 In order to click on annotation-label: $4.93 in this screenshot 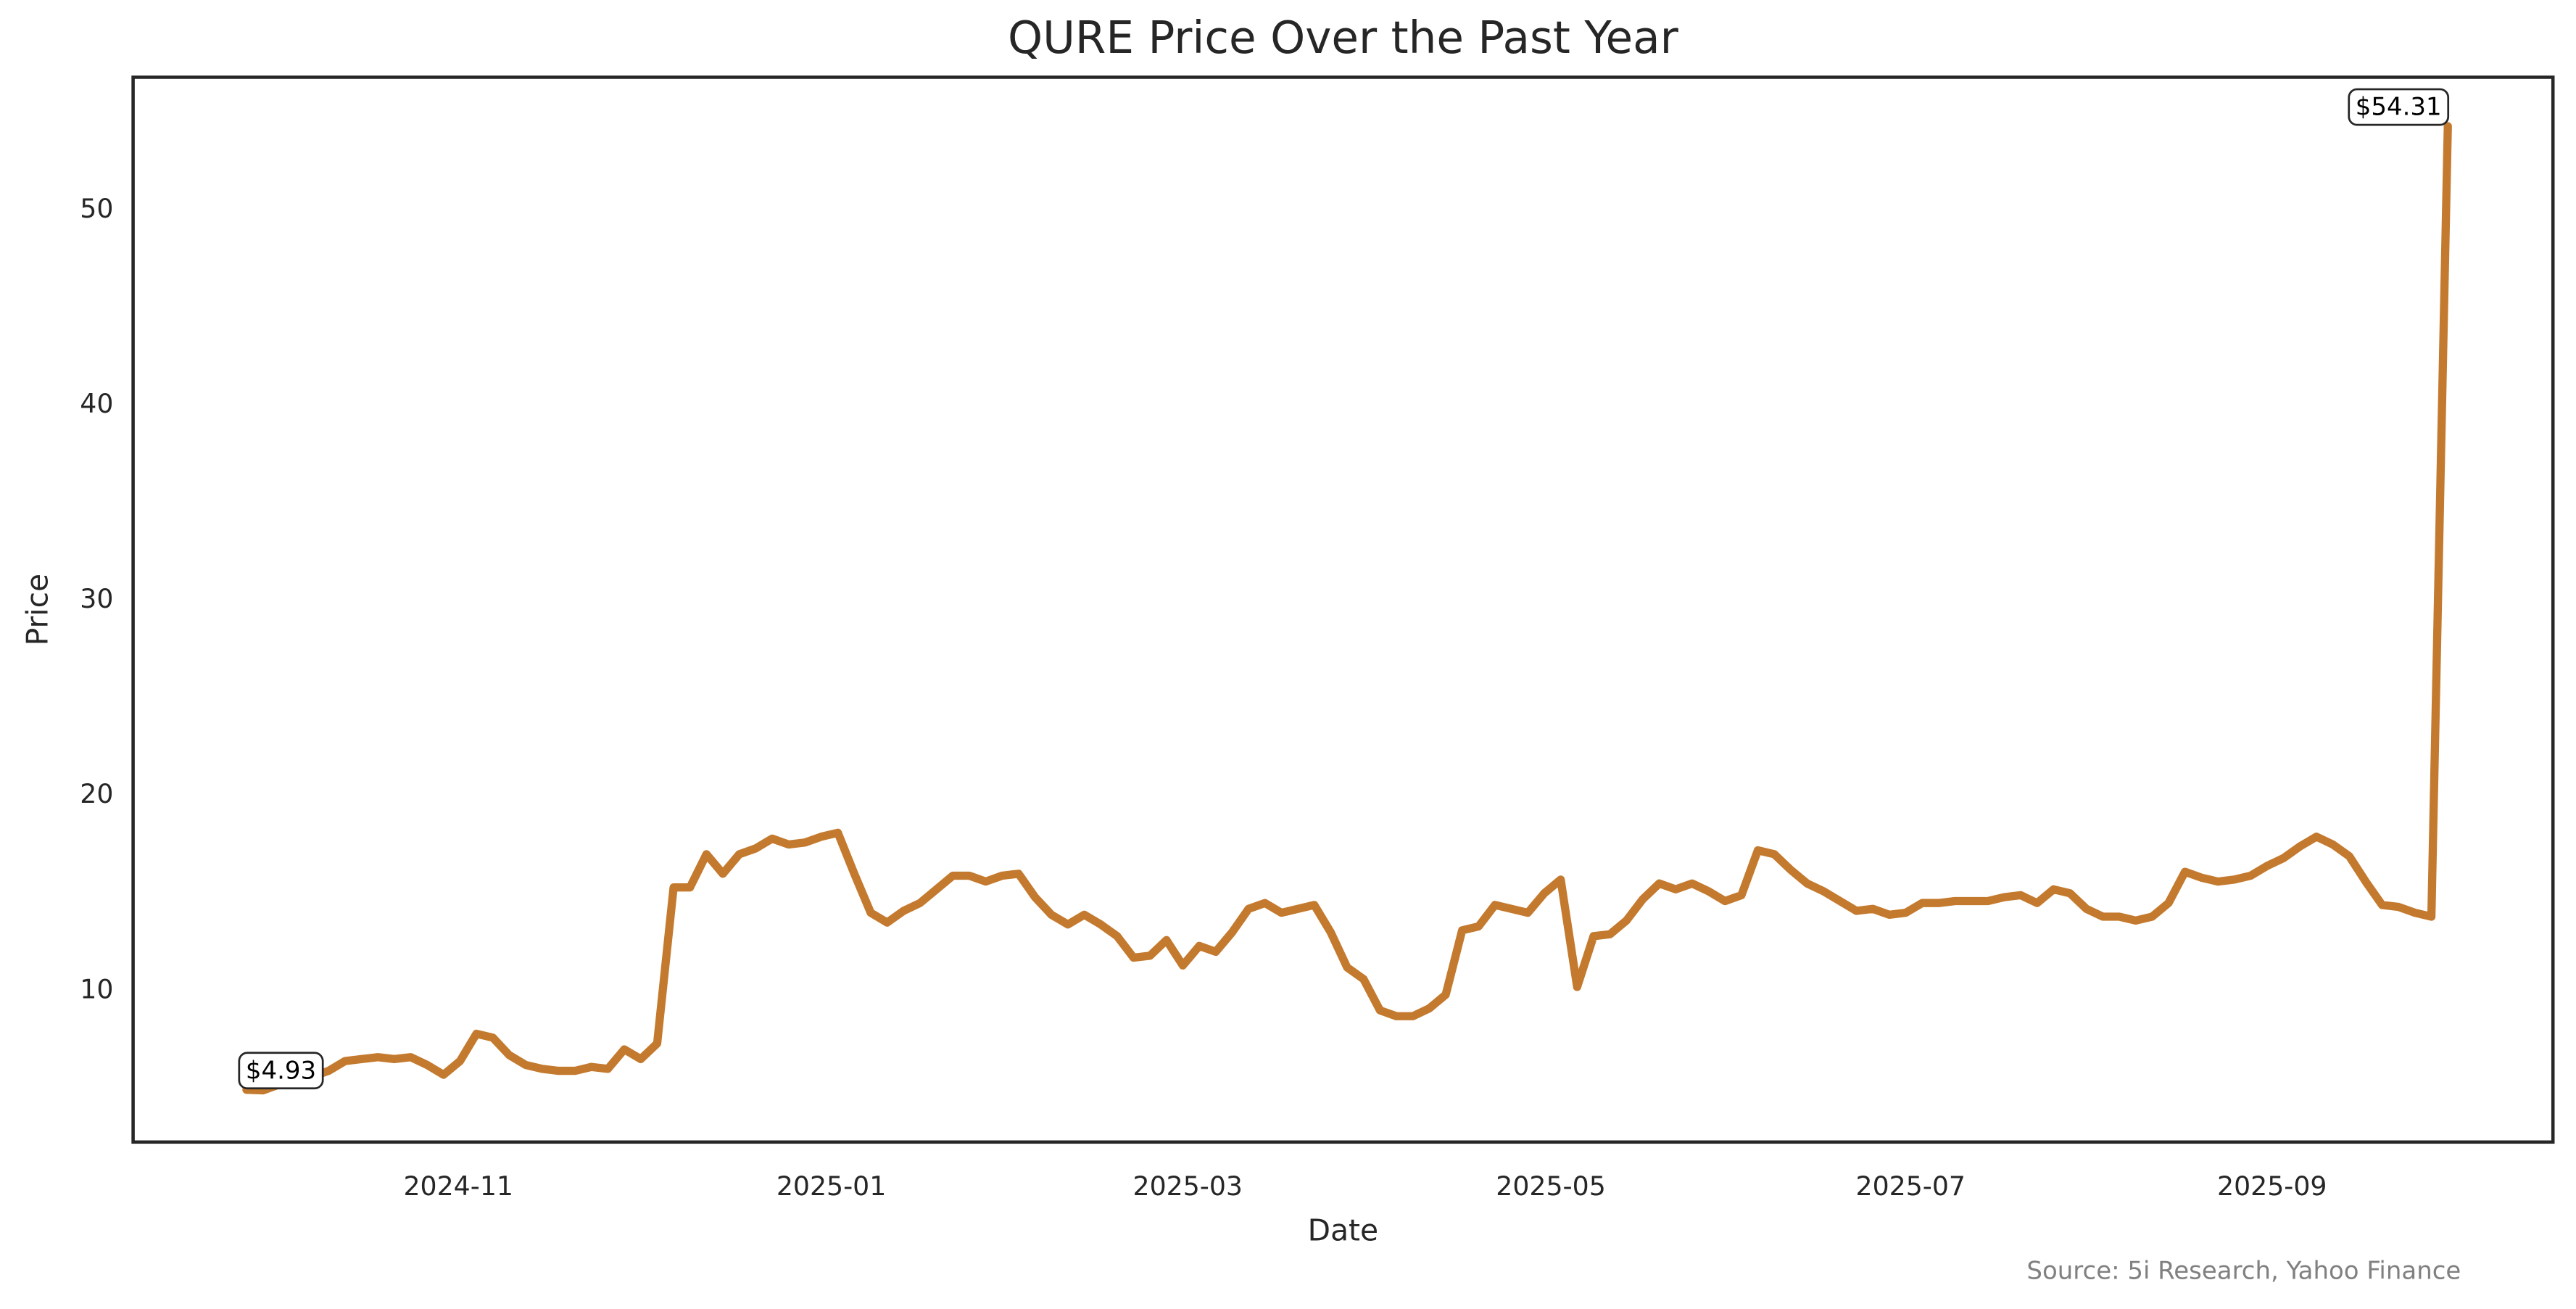, I will do `click(281, 1070)`.